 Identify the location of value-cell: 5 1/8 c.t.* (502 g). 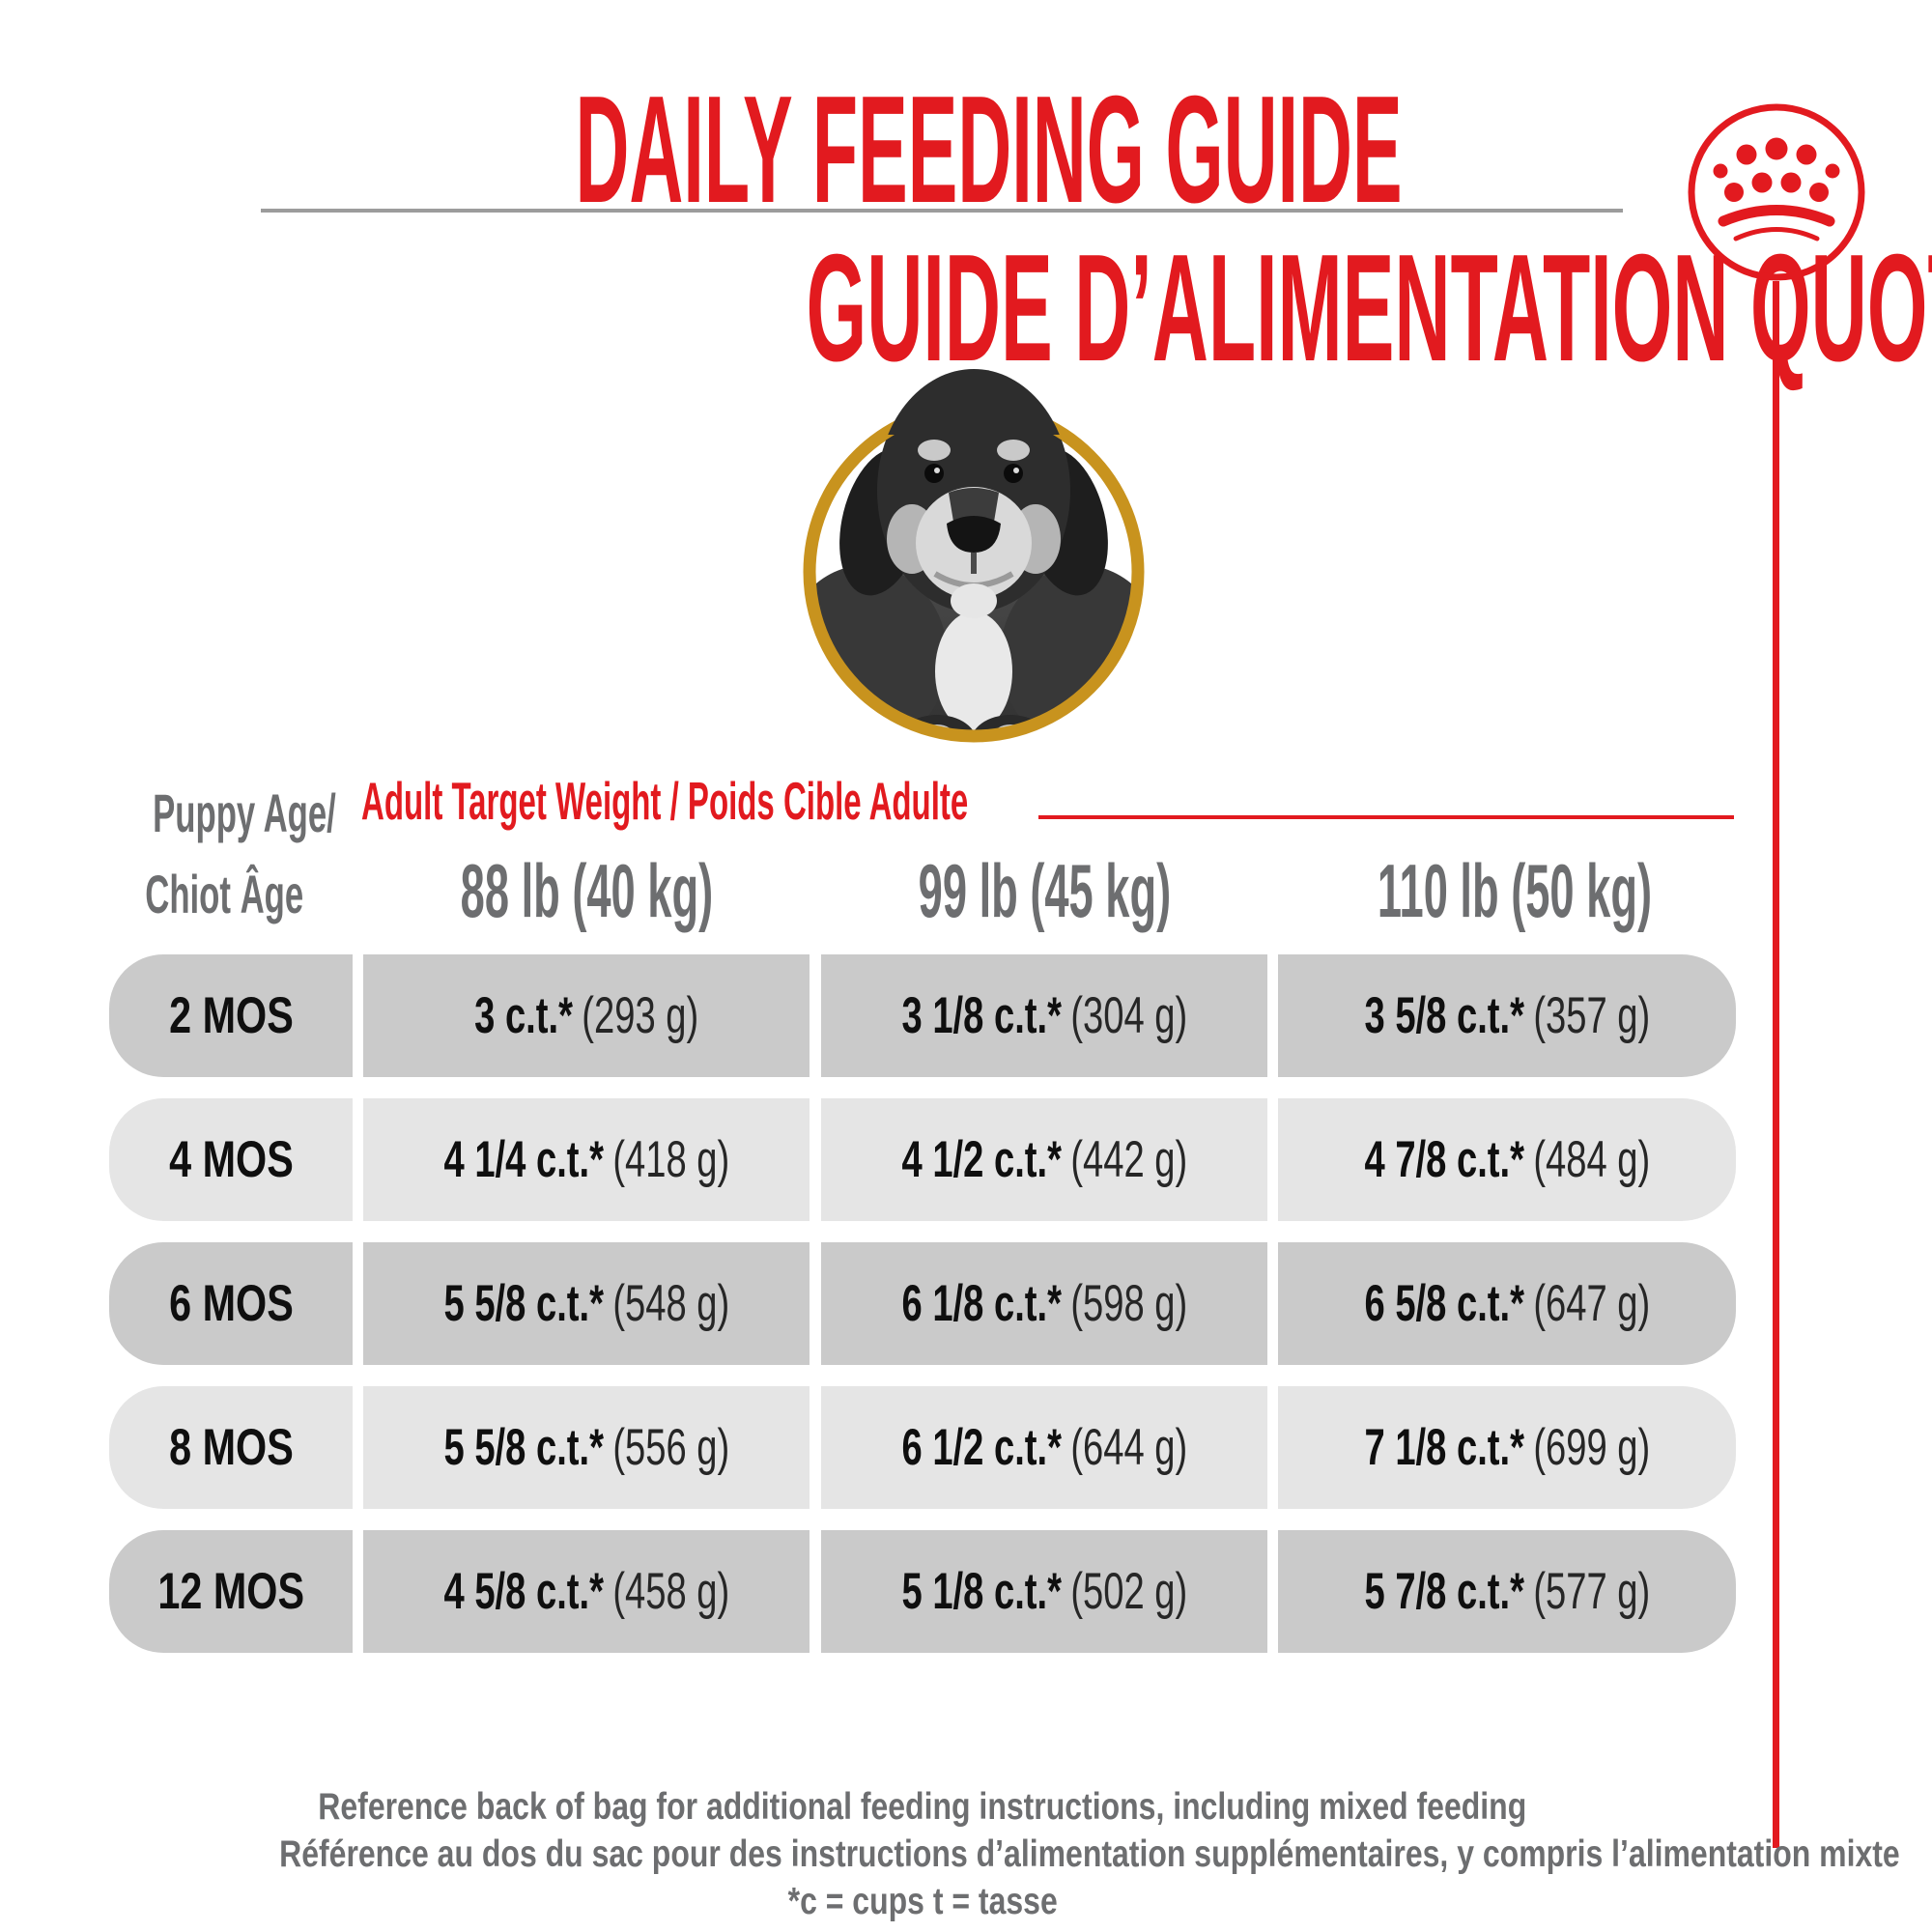
(1044, 1591).